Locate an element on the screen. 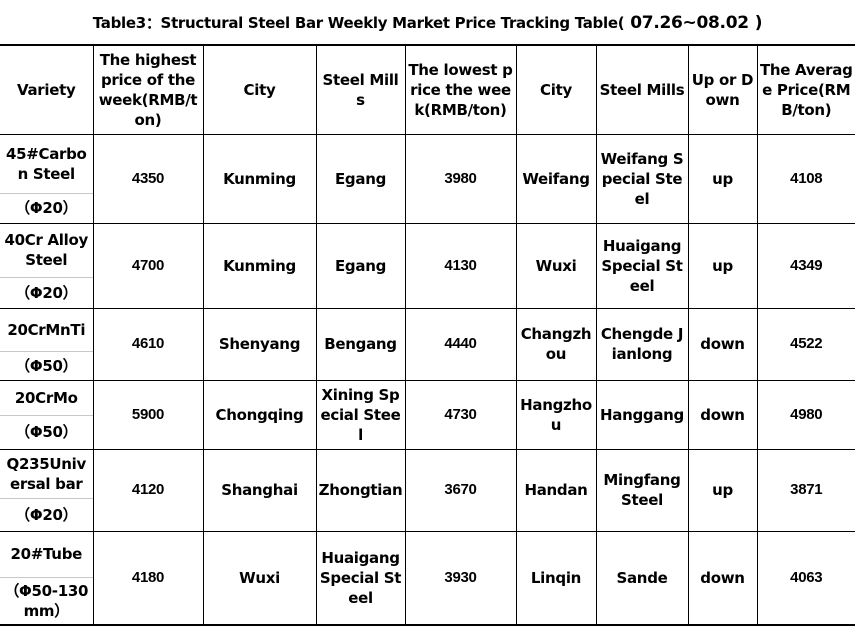  low-mill-cell: Chengde Jianlong is located at coordinates (642, 344).